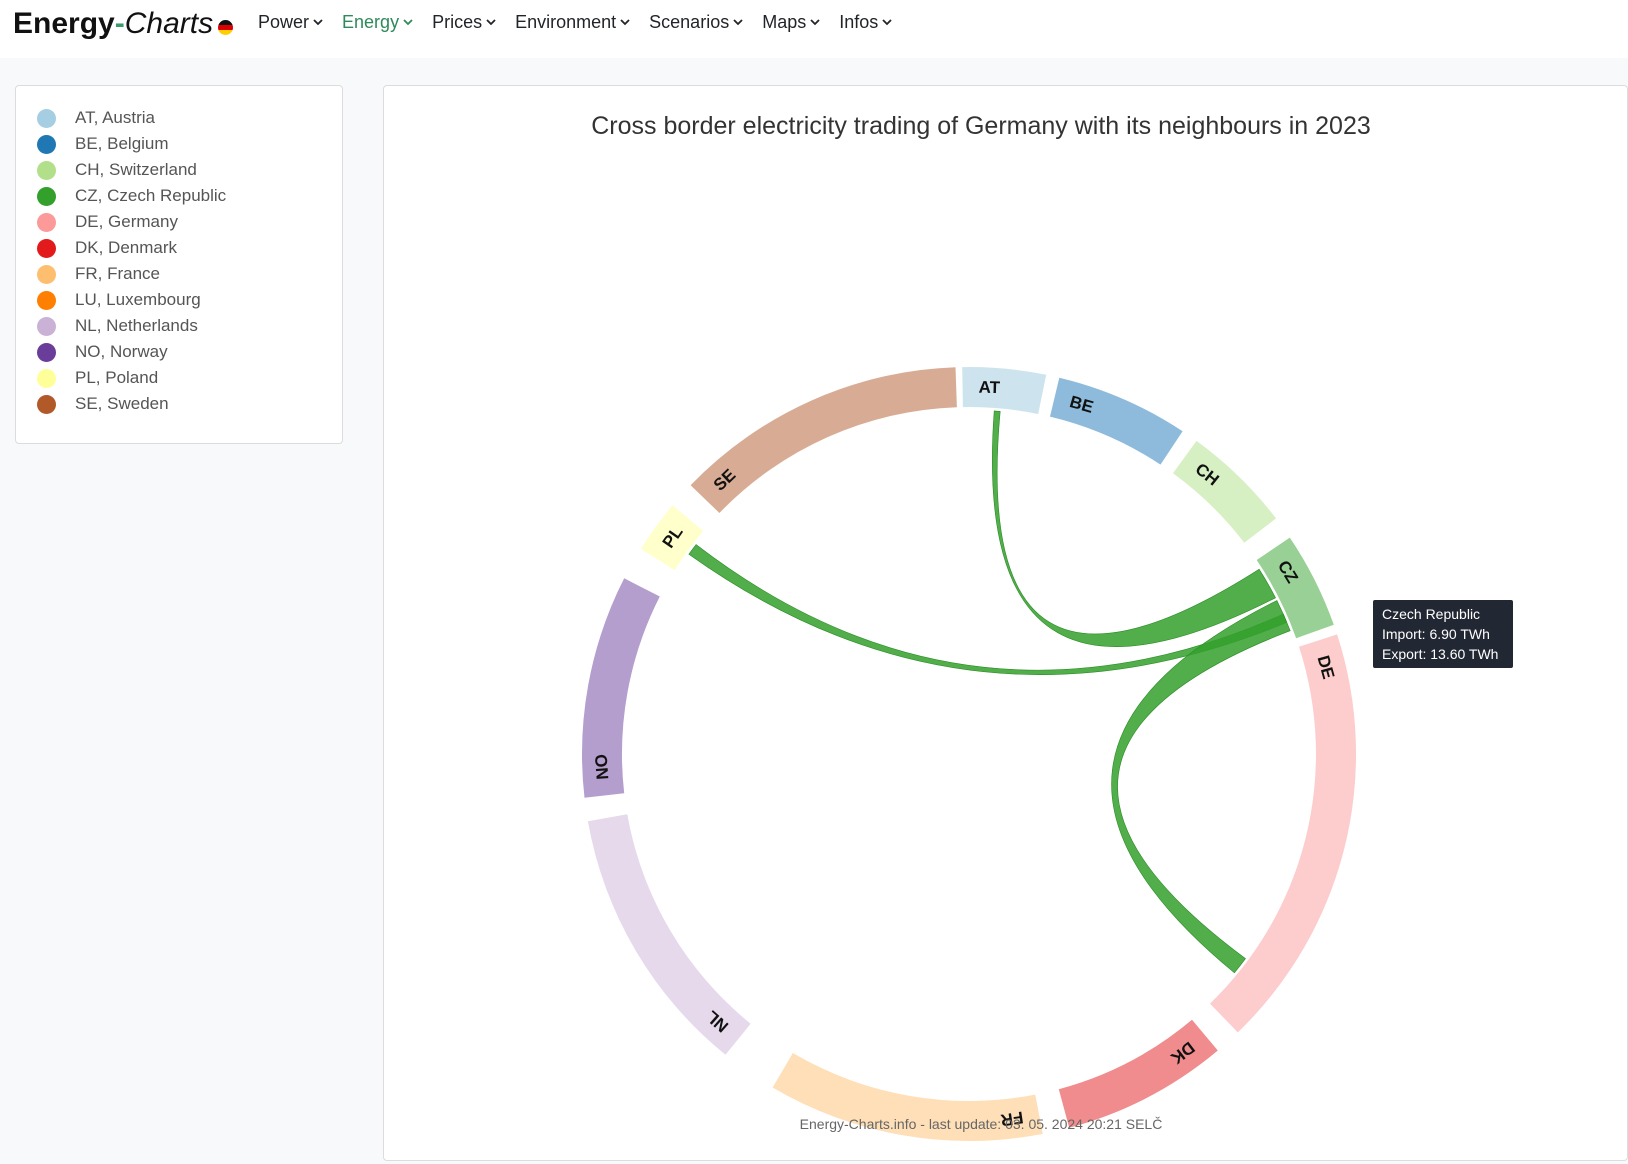 This screenshot has height=1164, width=1628. Describe the element at coordinates (371, 22) in the screenshot. I see `nav-label: Energy` at that location.